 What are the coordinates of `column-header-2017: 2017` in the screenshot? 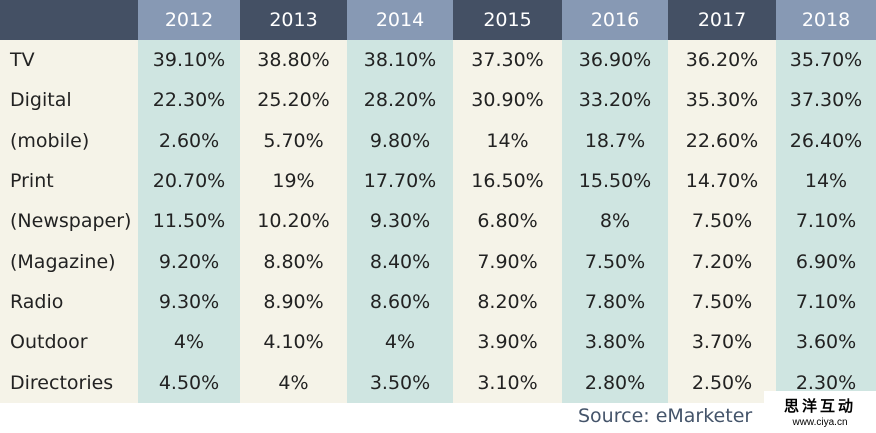 It's located at (722, 20).